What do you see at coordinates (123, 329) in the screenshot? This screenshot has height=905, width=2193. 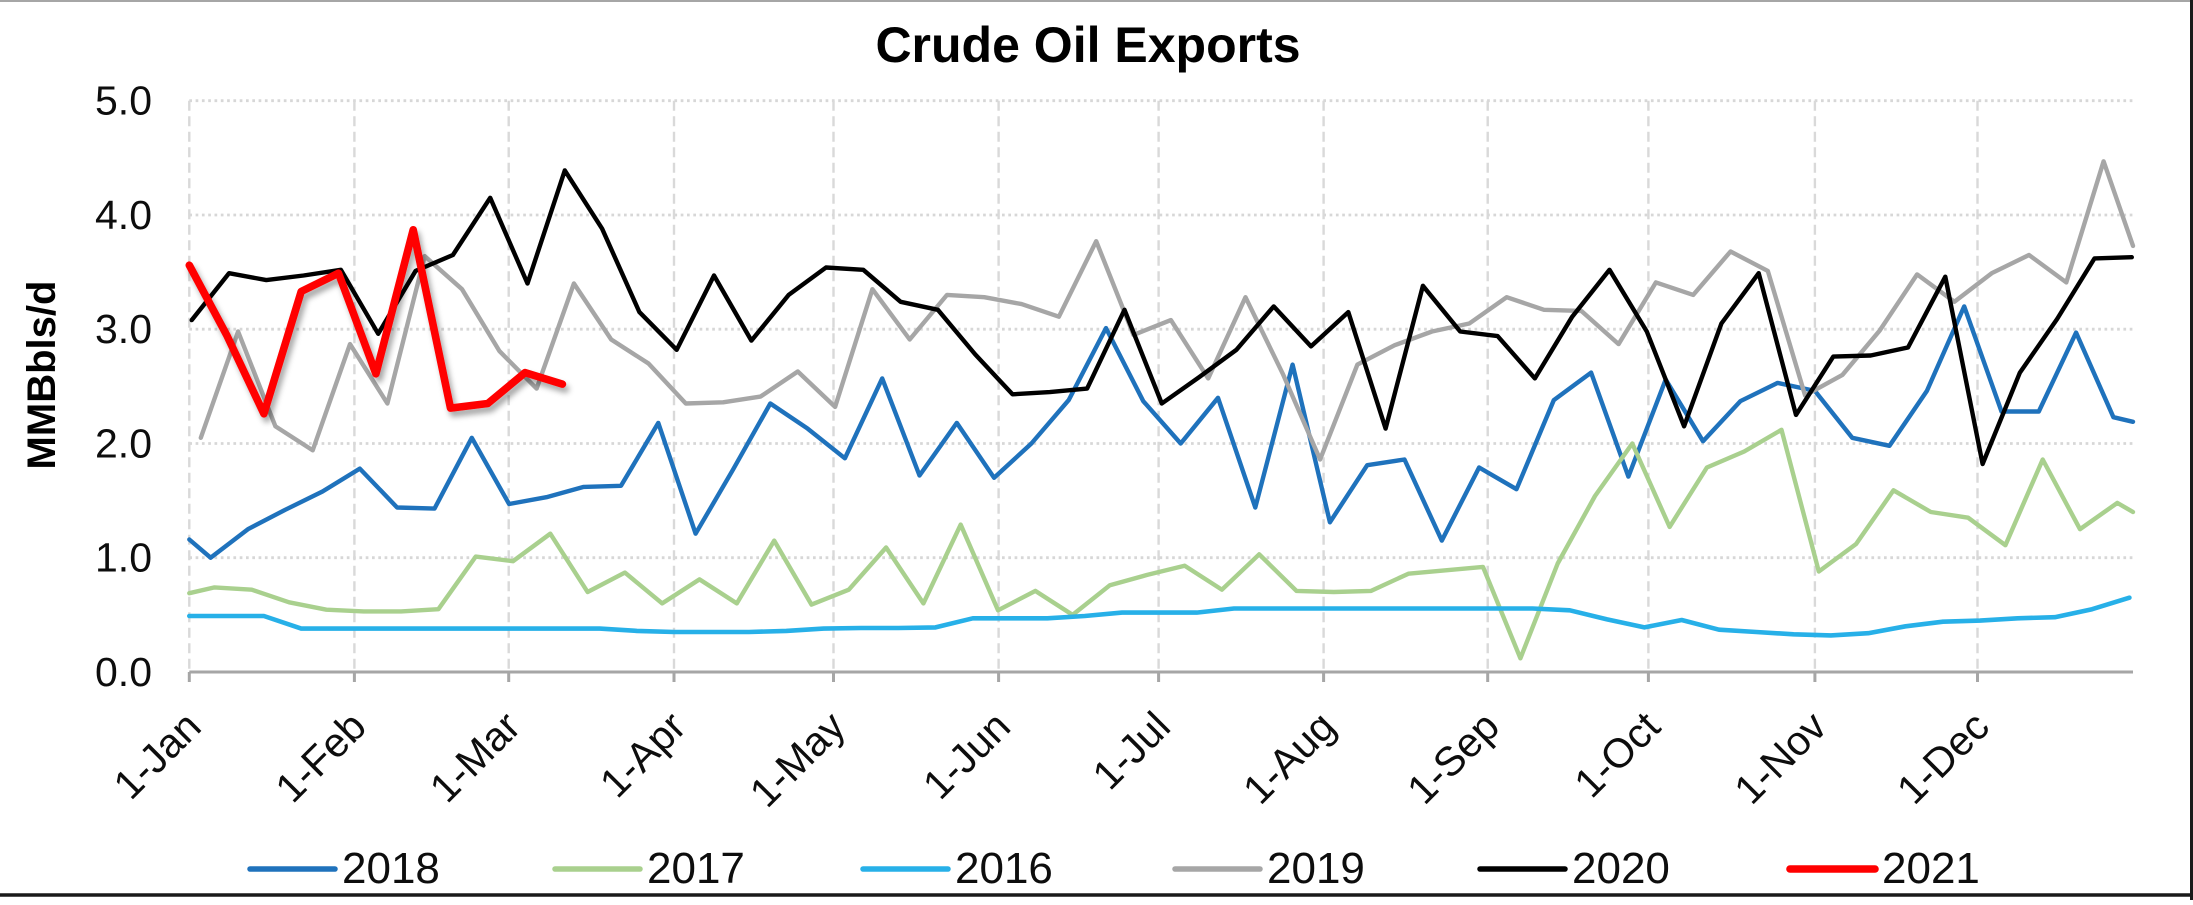 I see `svg-text: 3.0` at bounding box center [123, 329].